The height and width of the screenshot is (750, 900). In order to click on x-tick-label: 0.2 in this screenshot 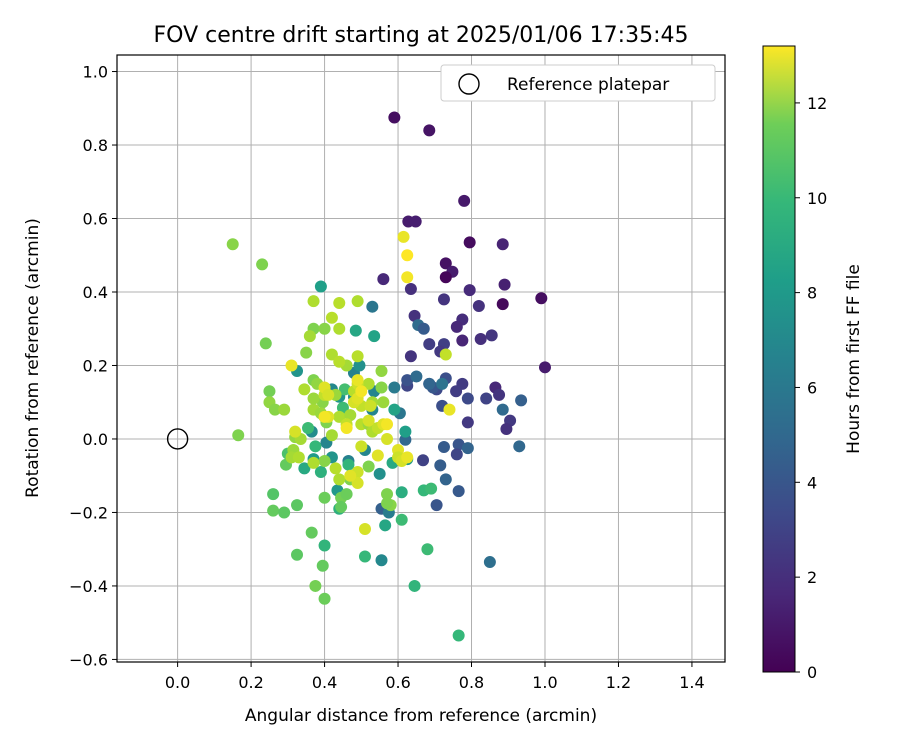, I will do `click(250, 682)`.